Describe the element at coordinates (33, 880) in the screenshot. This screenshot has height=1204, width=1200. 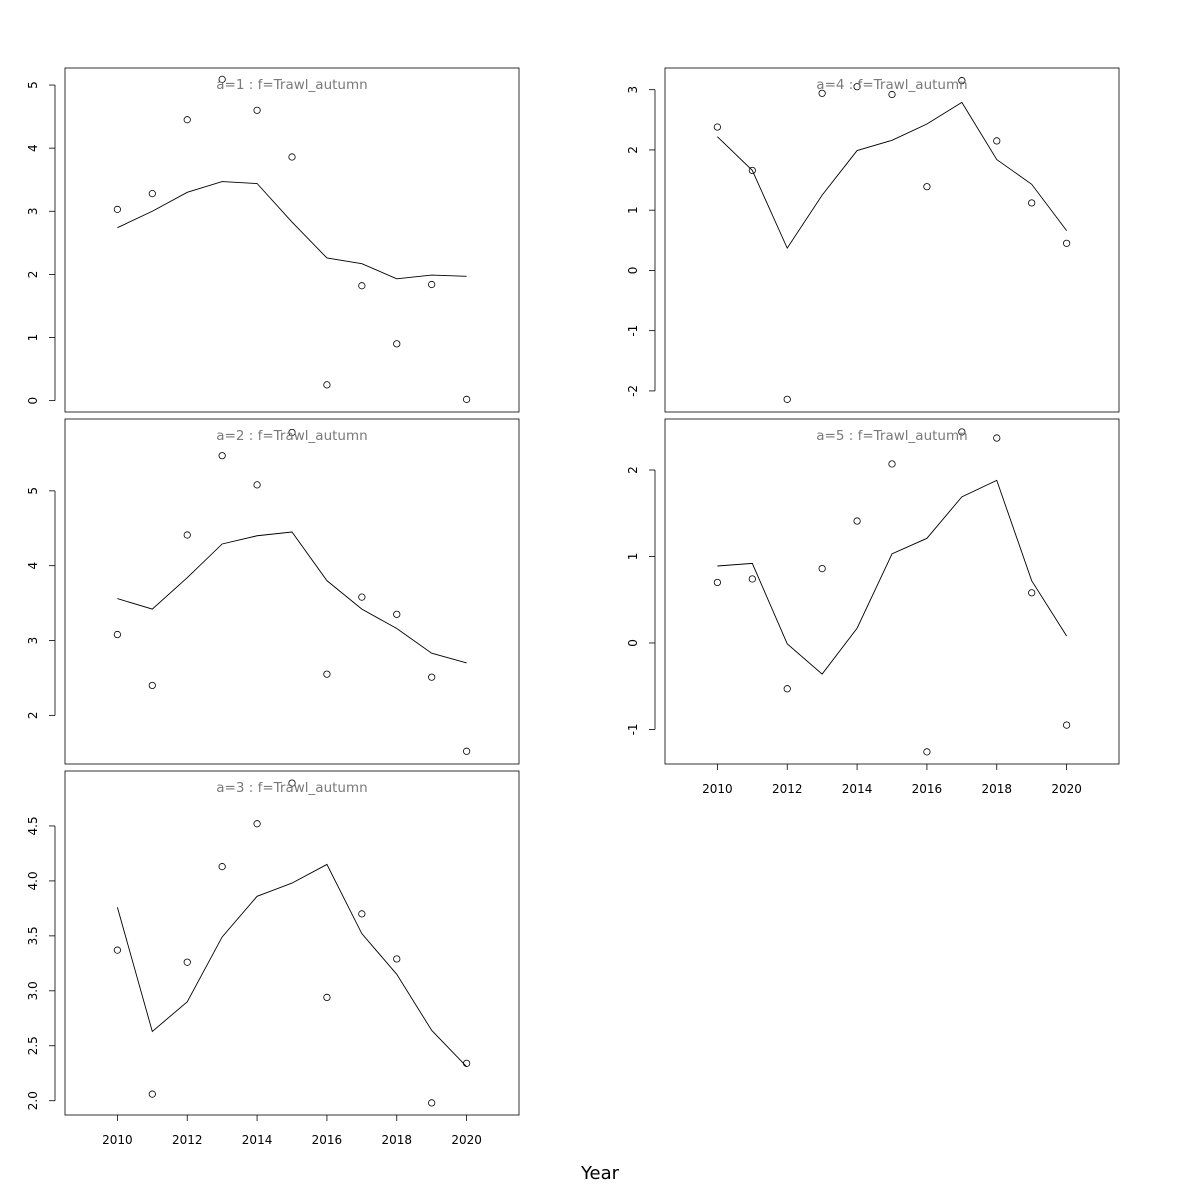
I see `y-tick-label: 4.0` at that location.